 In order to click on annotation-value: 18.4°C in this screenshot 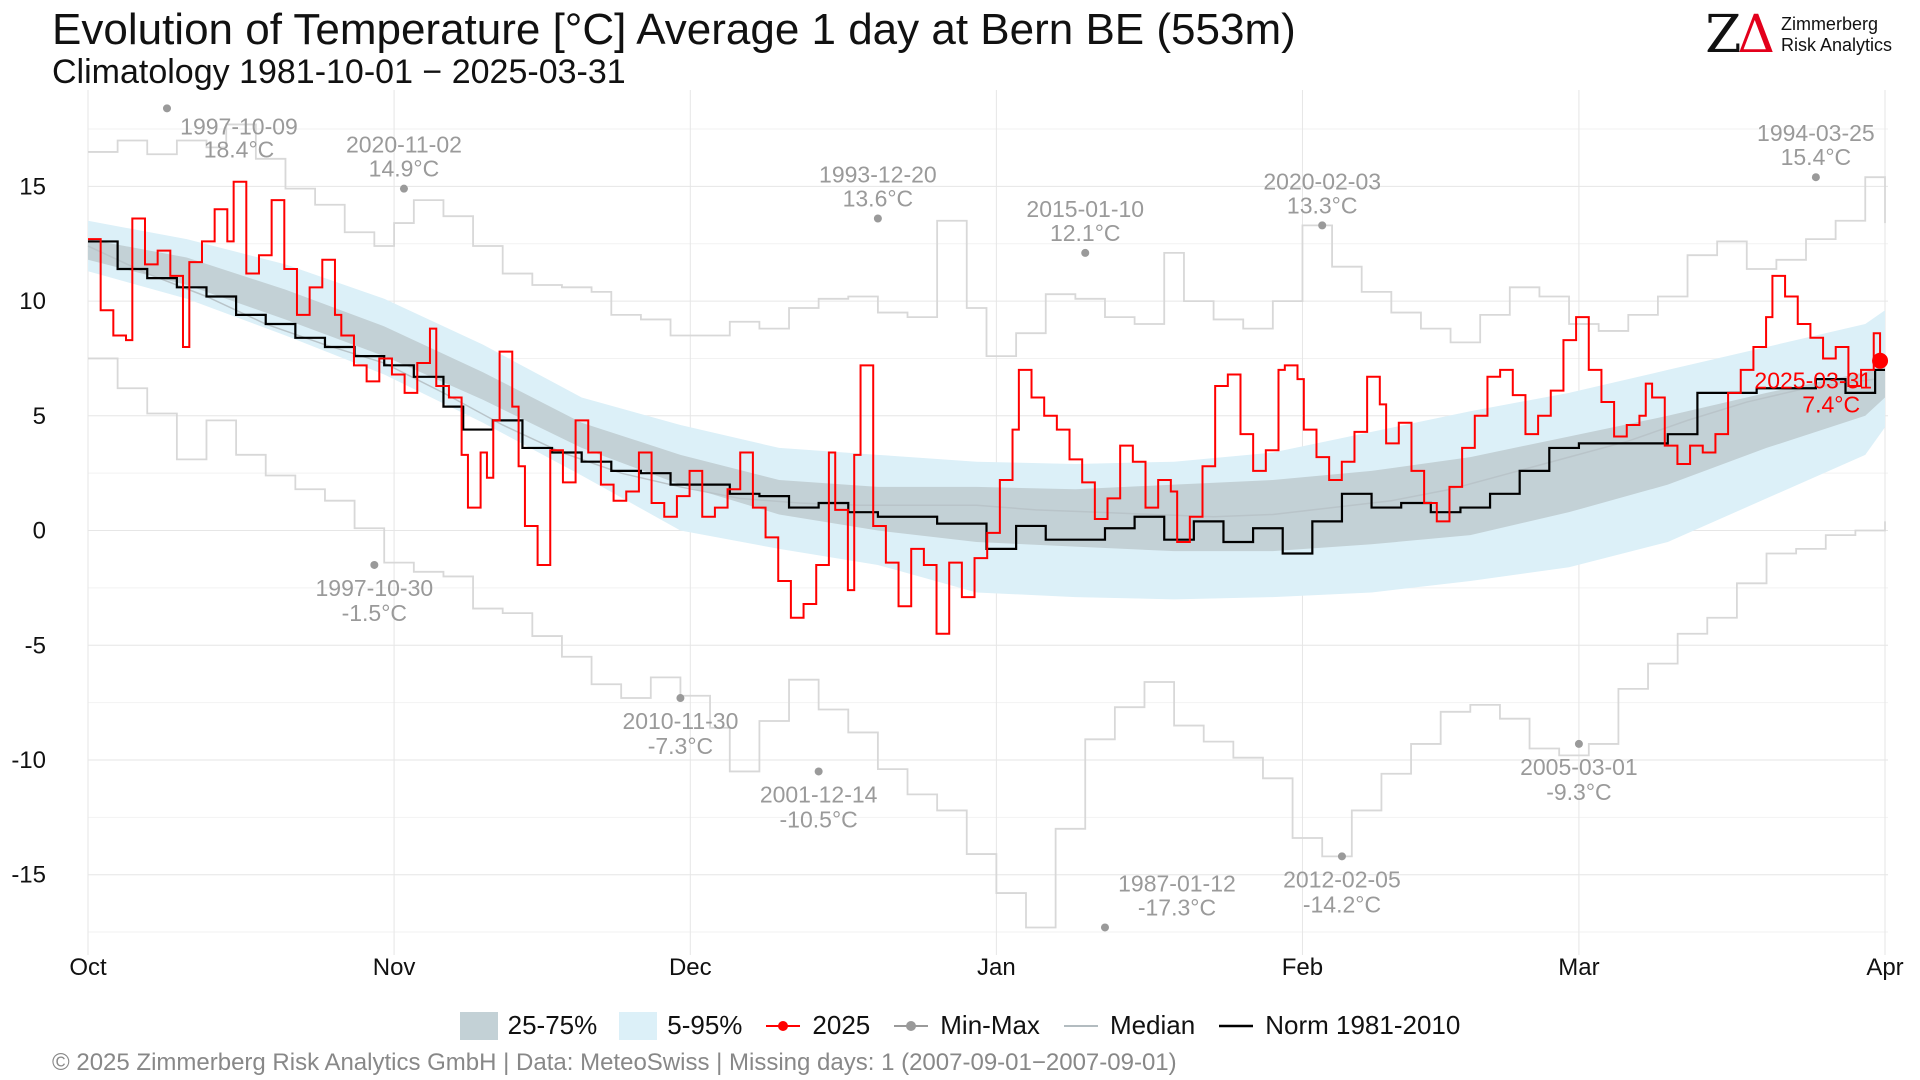, I will do `click(239, 149)`.